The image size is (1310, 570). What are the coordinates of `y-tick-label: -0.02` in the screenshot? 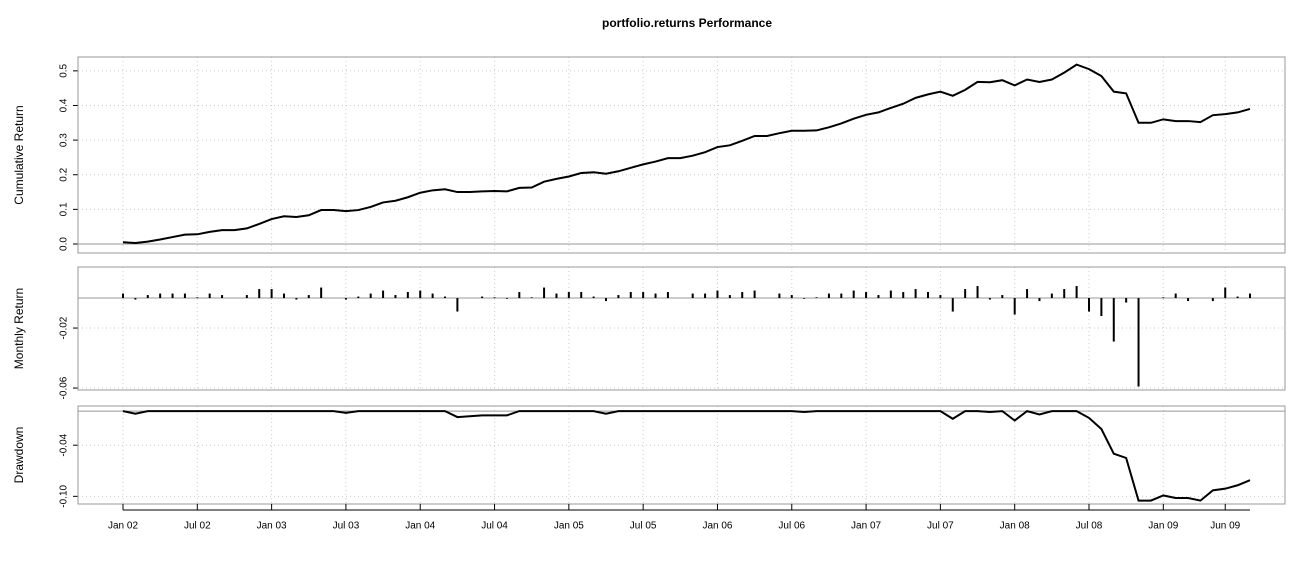 It's located at (64, 327).